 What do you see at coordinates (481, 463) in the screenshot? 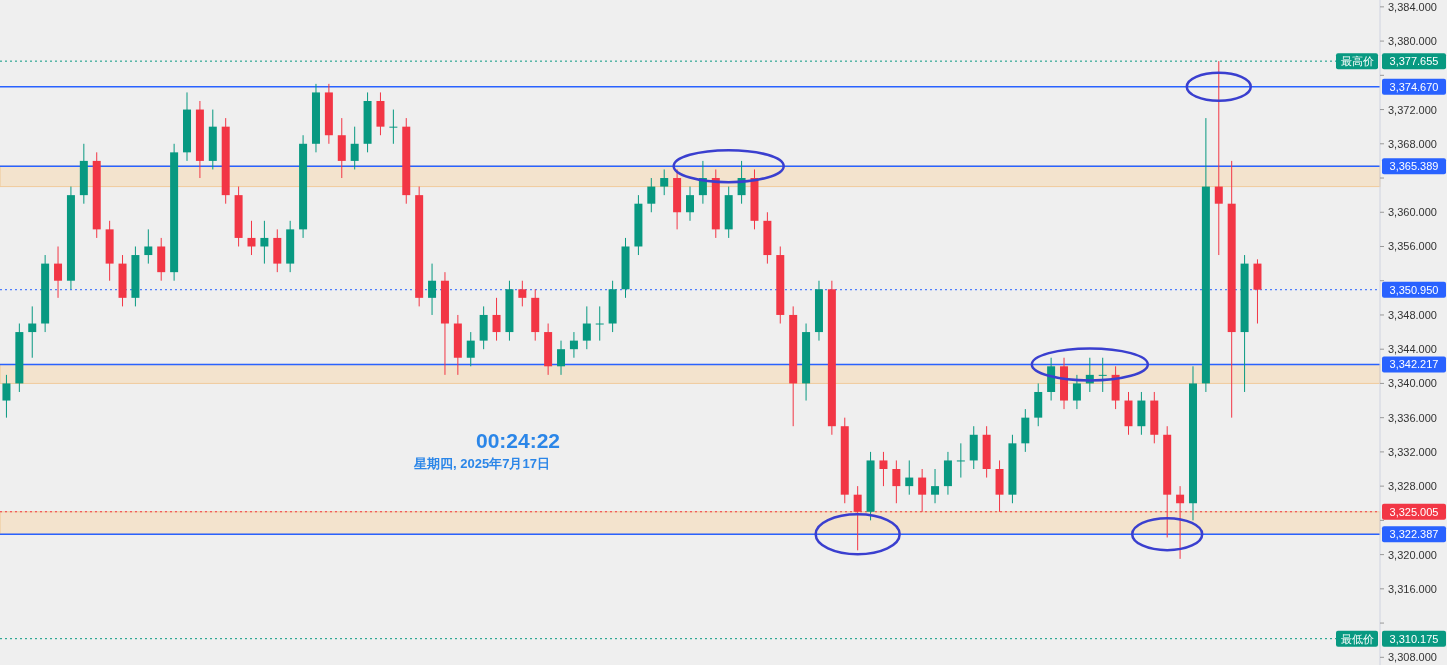
I see `annotation: 星期四, 2025年7月17日` at bounding box center [481, 463].